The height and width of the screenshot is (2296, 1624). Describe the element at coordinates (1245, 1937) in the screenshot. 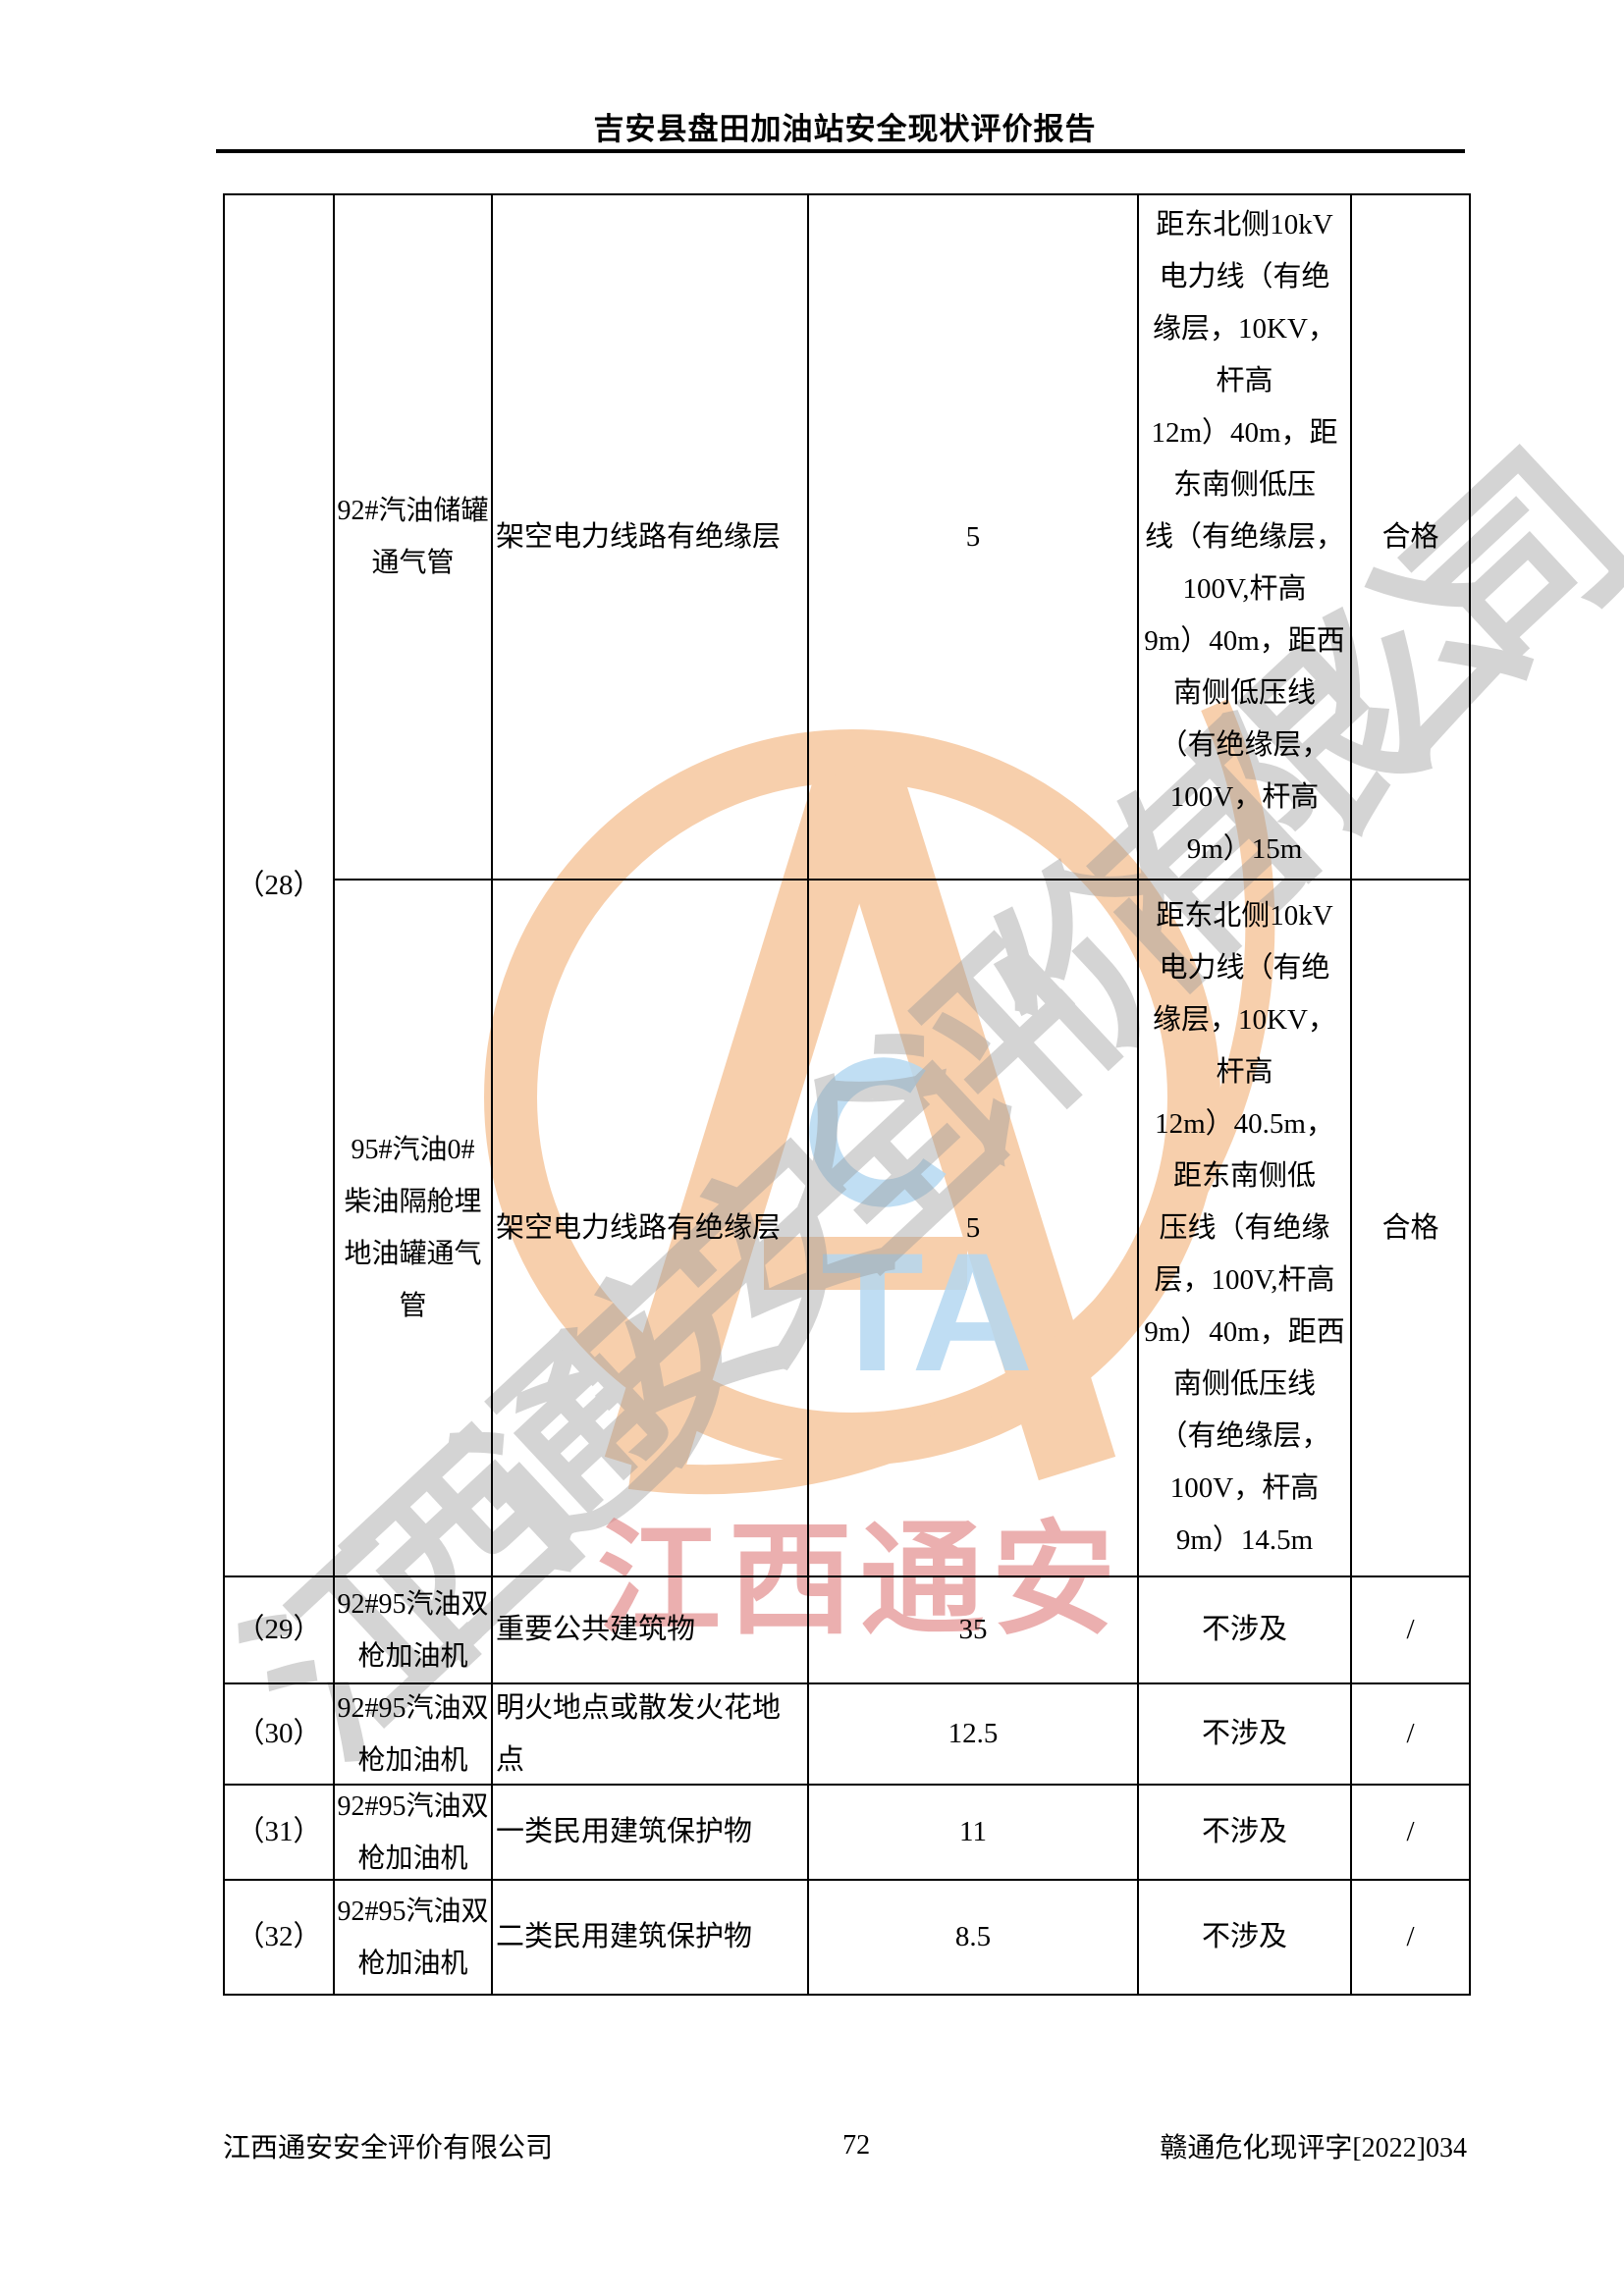

I see `row32-actual-distance: 不涉及` at that location.